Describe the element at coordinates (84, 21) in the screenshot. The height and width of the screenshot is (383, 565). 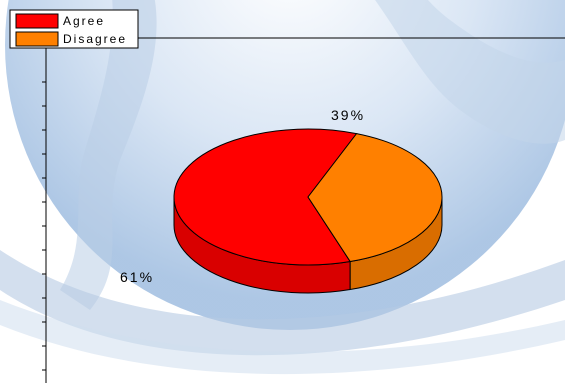
I see `legend-label-agree: Agree` at that location.